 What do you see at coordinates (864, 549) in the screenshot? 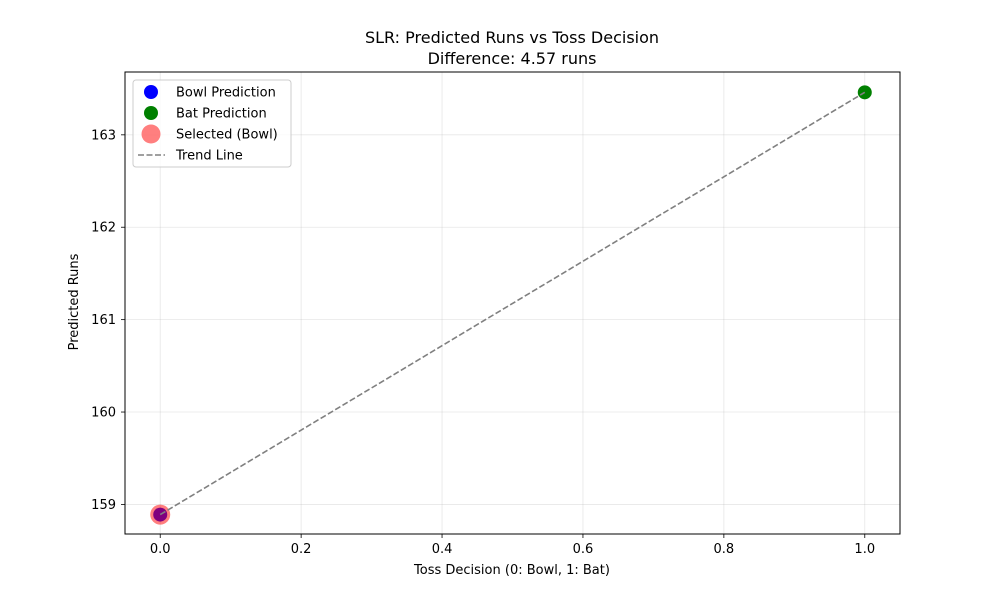
I see `x-tick-label: 1.0` at bounding box center [864, 549].